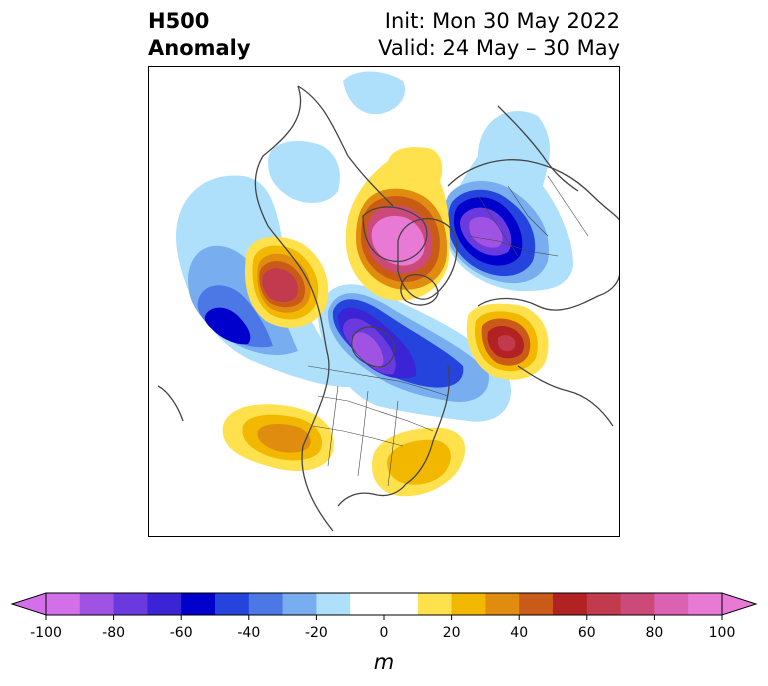 This screenshot has width=768, height=686. What do you see at coordinates (46, 633) in the screenshot?
I see `colorbar-tick-label: -100` at bounding box center [46, 633].